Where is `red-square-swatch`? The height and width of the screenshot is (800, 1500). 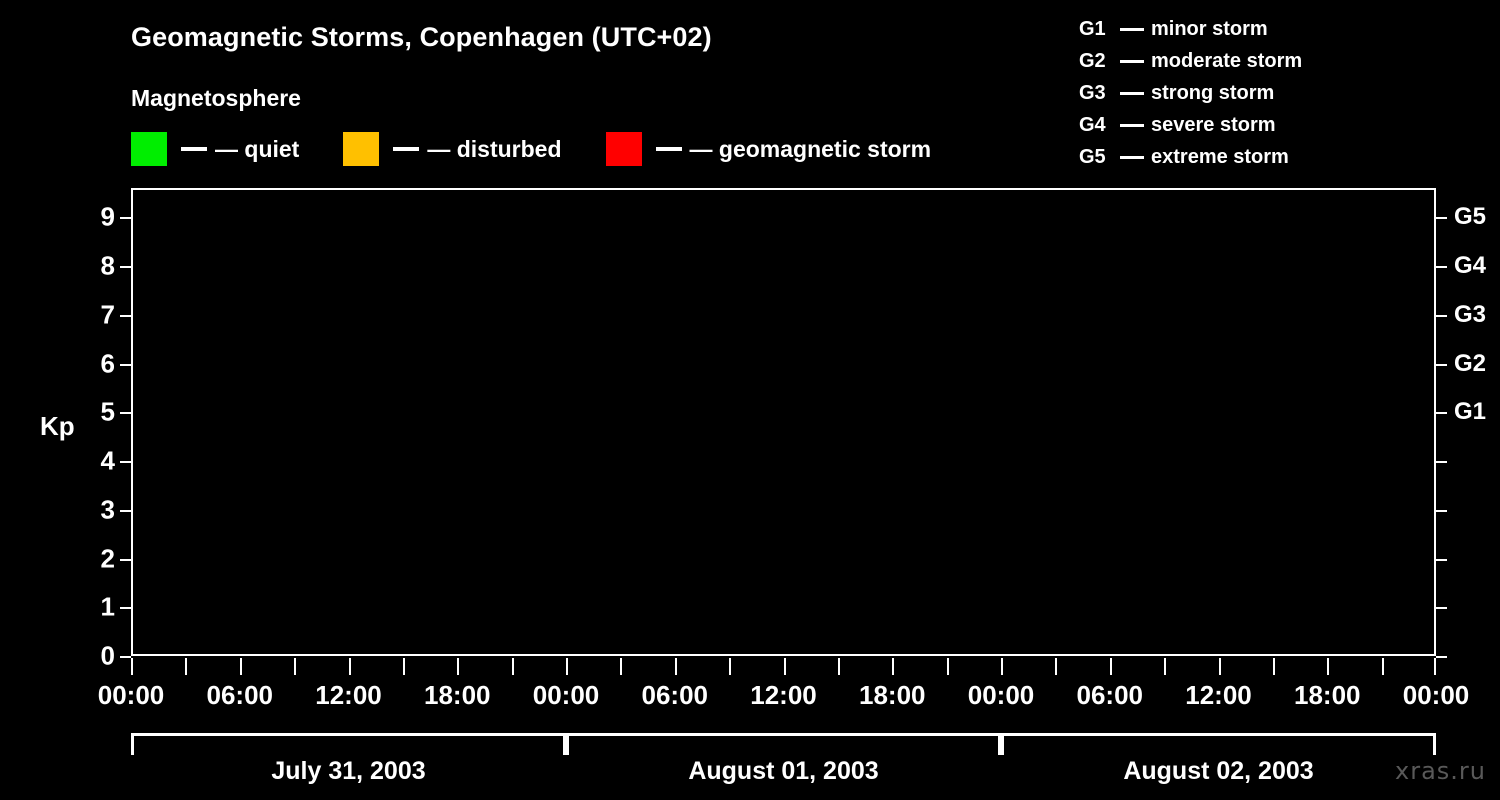
red-square-swatch is located at coordinates (623, 149).